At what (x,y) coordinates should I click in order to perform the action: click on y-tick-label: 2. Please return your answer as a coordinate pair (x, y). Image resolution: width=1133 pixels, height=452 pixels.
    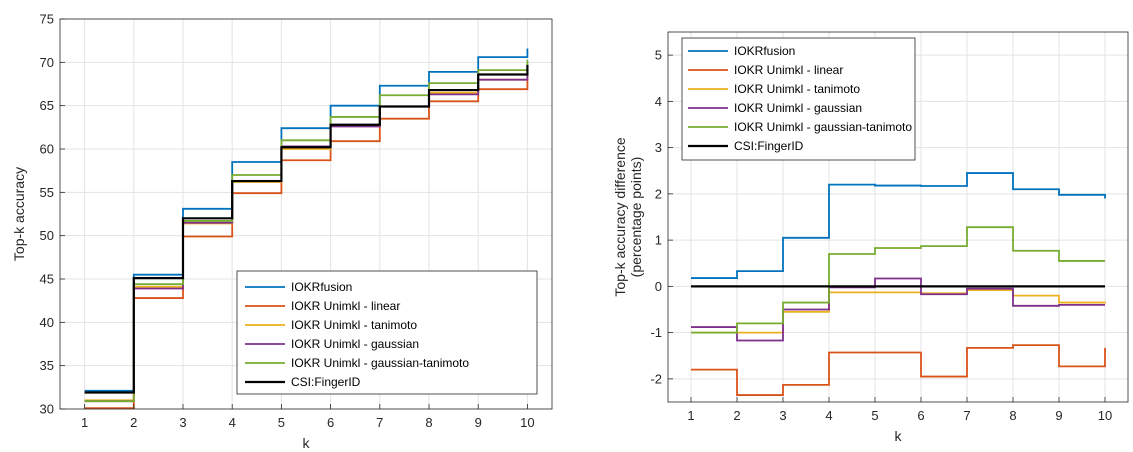
    Looking at the image, I should click on (658, 193).